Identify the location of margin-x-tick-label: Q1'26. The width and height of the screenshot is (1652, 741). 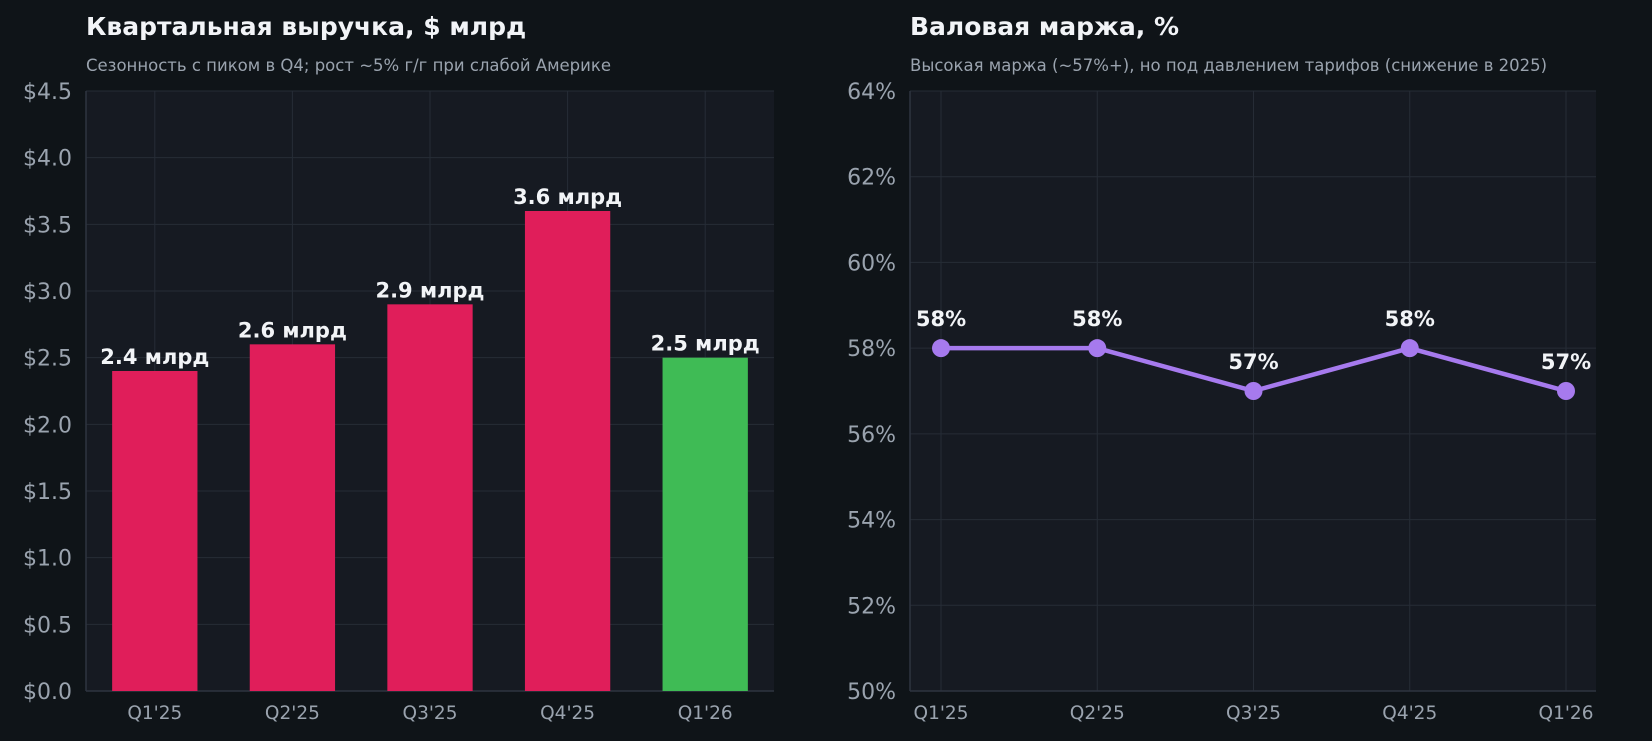
(1566, 713).